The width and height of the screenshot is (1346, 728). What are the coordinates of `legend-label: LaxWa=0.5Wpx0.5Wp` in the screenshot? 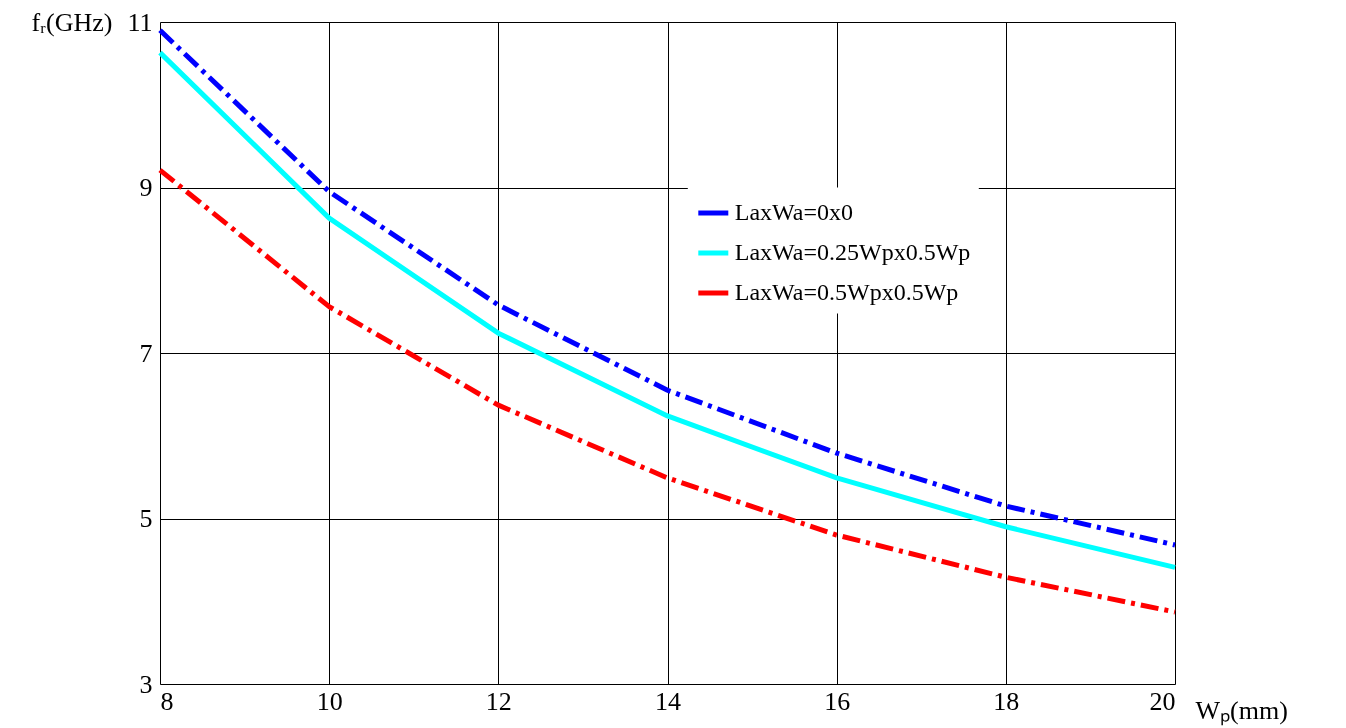 It's located at (846, 292).